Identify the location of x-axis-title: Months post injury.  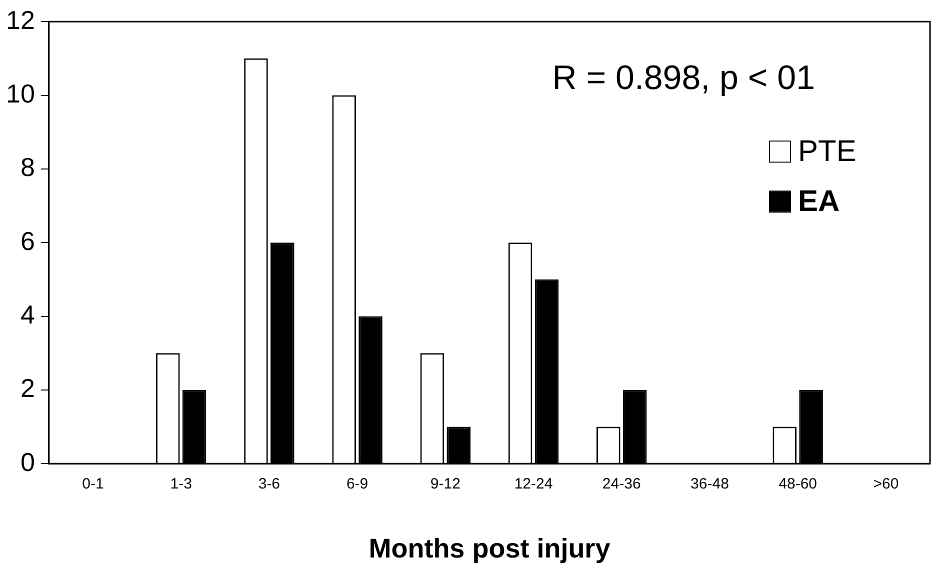
(489, 548).